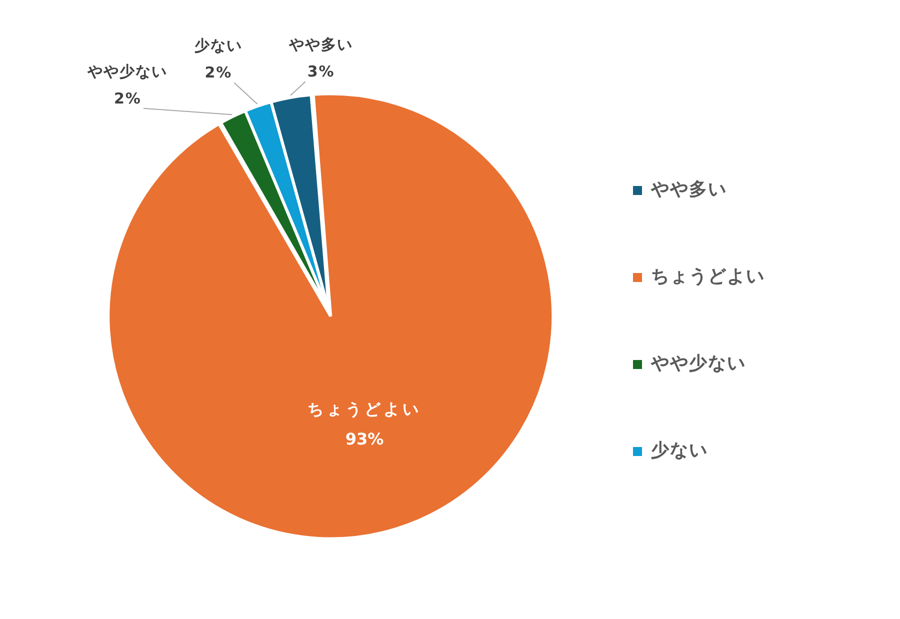 This screenshot has height=619, width=900. What do you see at coordinates (698, 363) in the screenshot?
I see `legend-label: やや少ない` at bounding box center [698, 363].